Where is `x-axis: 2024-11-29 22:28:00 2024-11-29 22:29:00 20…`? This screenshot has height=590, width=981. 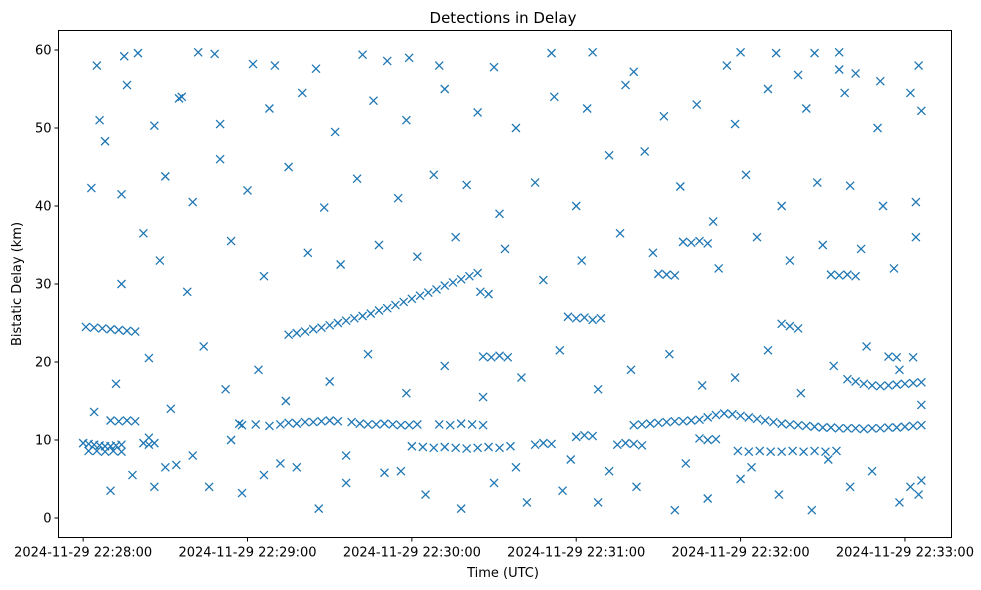
x-axis: 2024-11-29 22:28:00 2024-11-29 22:29:00 20… is located at coordinates (494, 549).